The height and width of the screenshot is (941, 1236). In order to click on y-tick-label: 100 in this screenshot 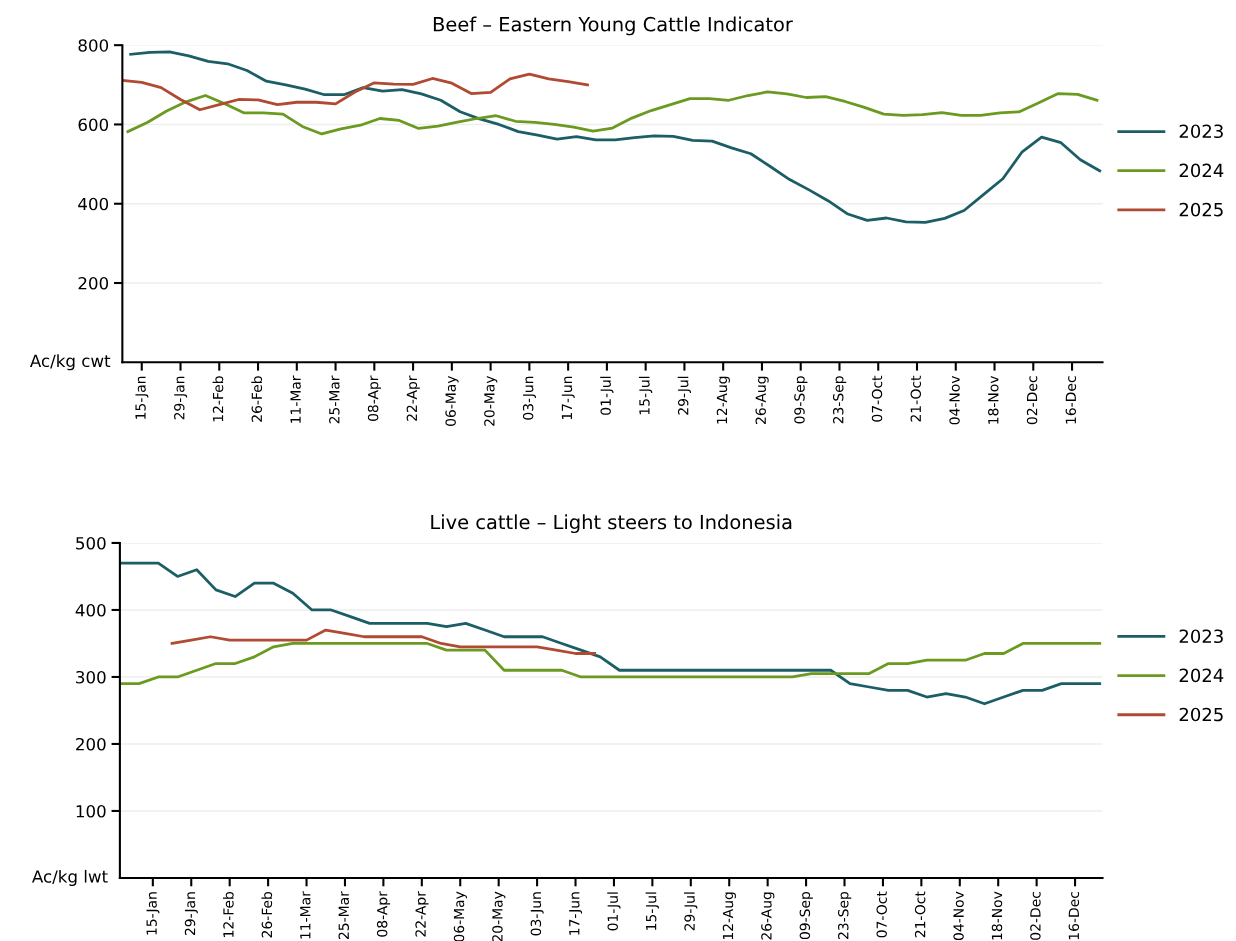, I will do `click(91, 811)`.